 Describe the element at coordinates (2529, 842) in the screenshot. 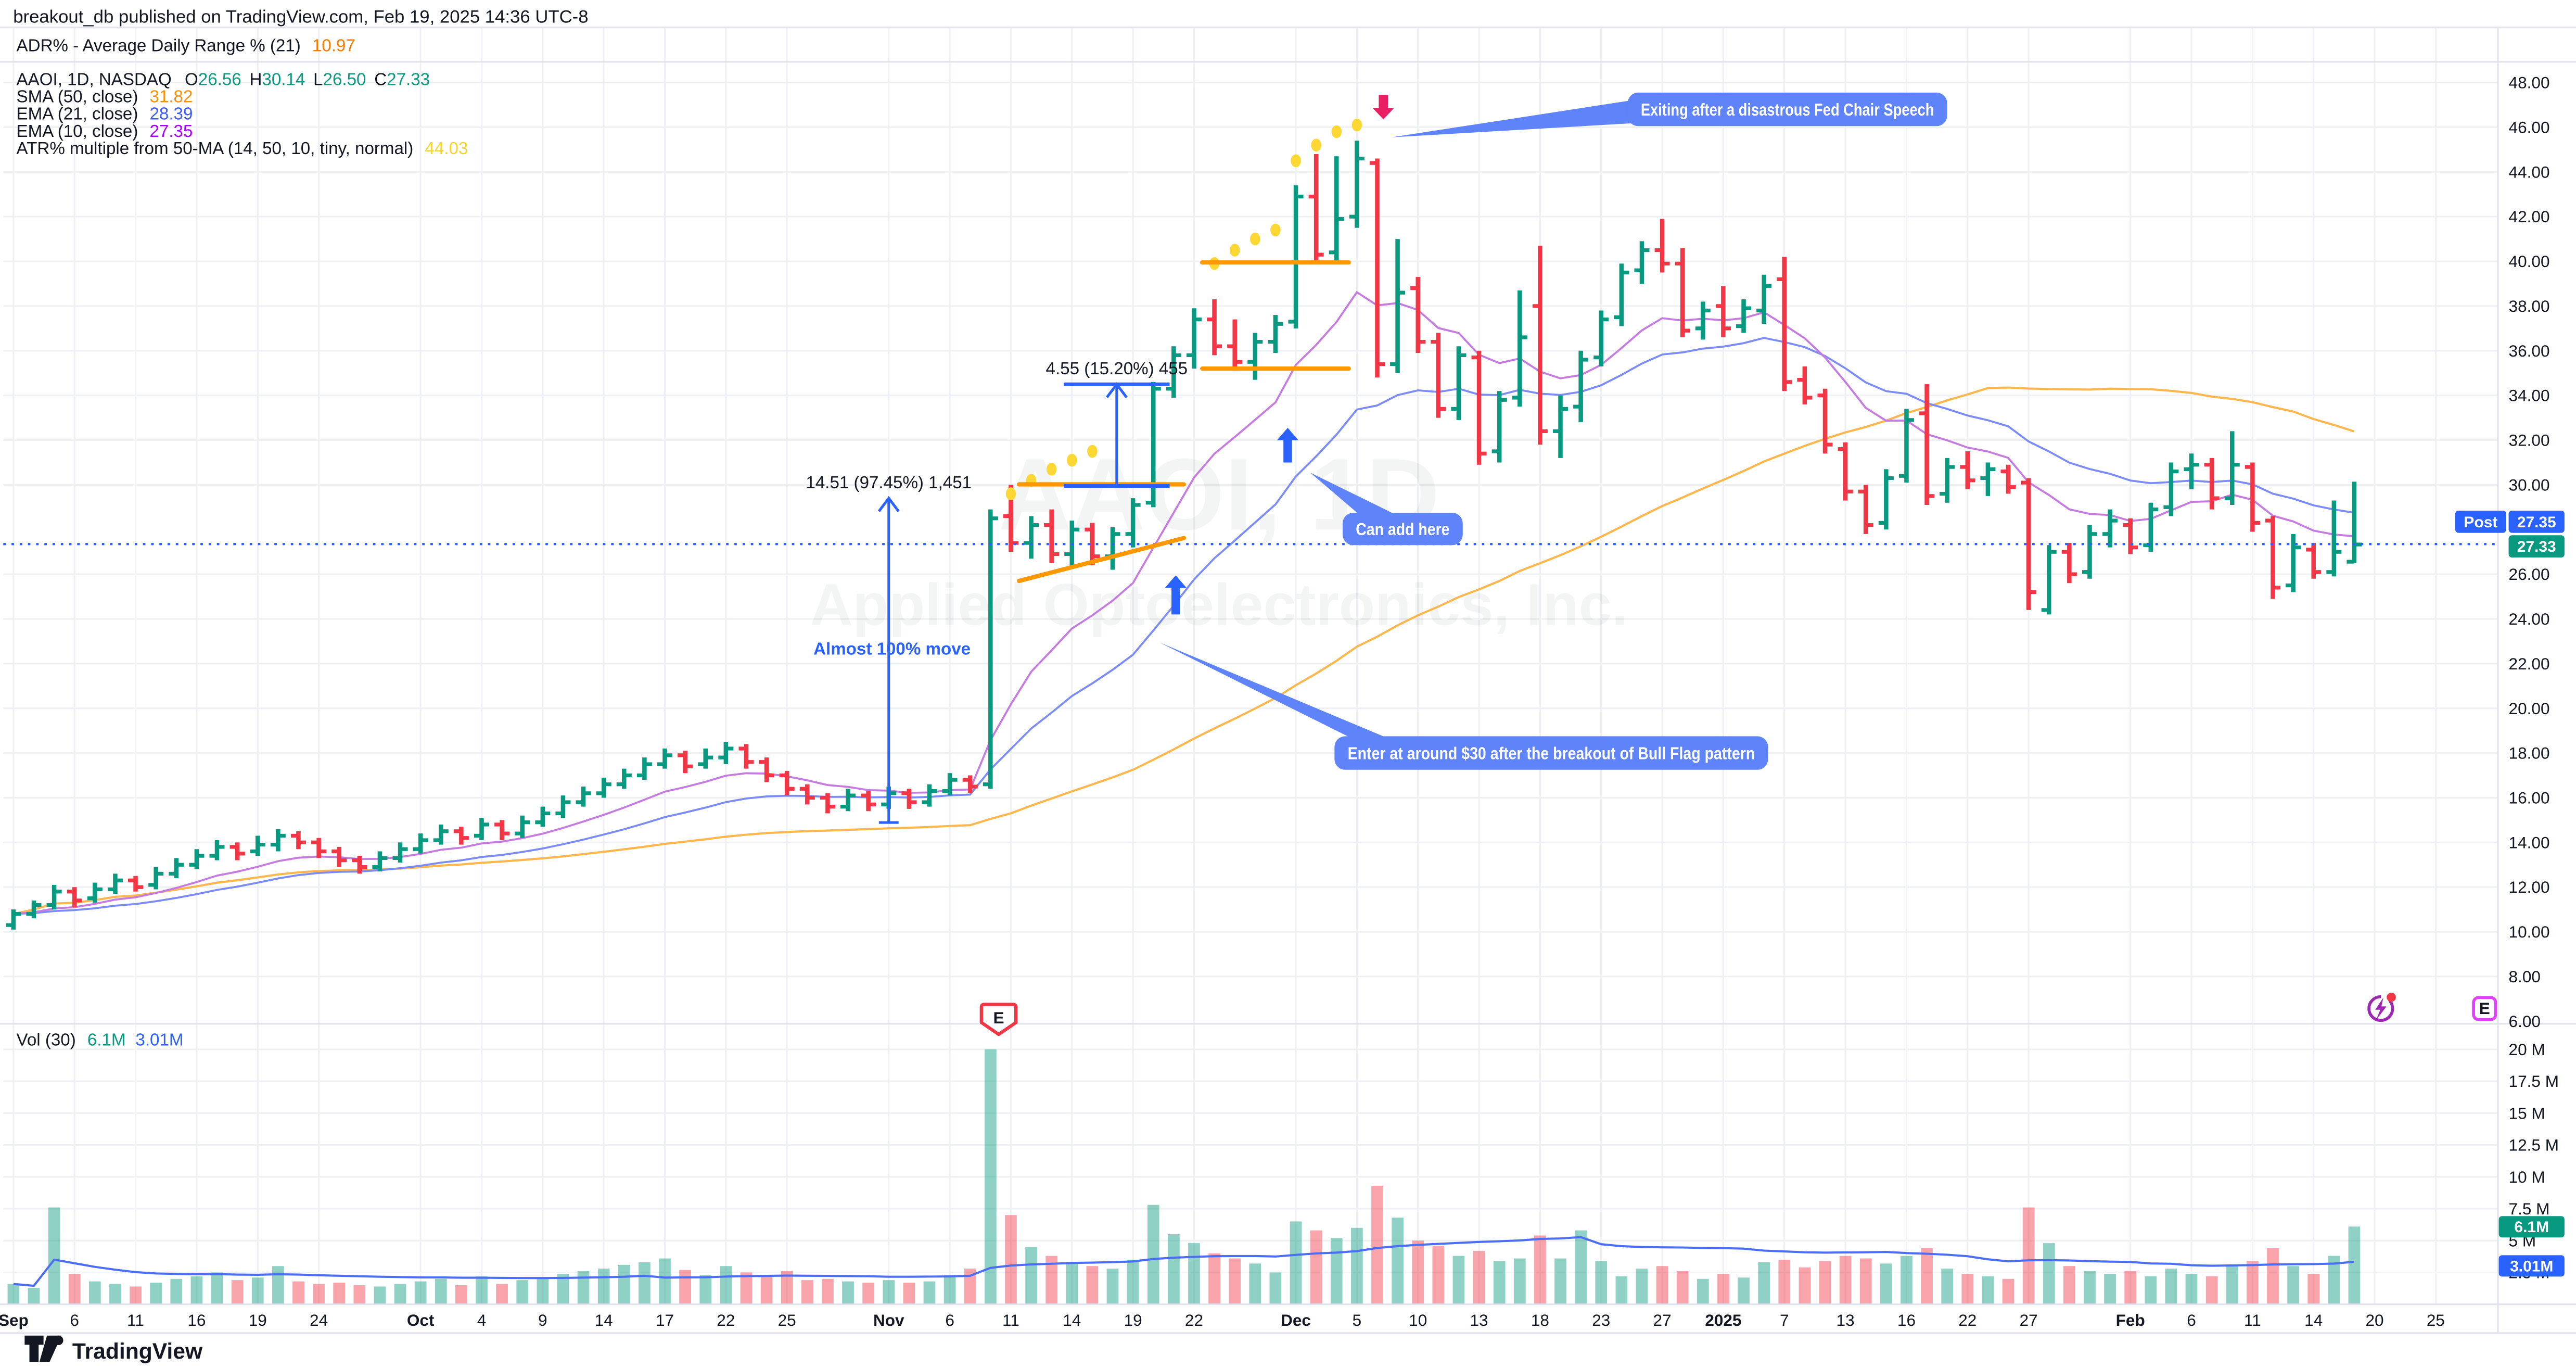

I see `price-axis-label: 14.00` at that location.